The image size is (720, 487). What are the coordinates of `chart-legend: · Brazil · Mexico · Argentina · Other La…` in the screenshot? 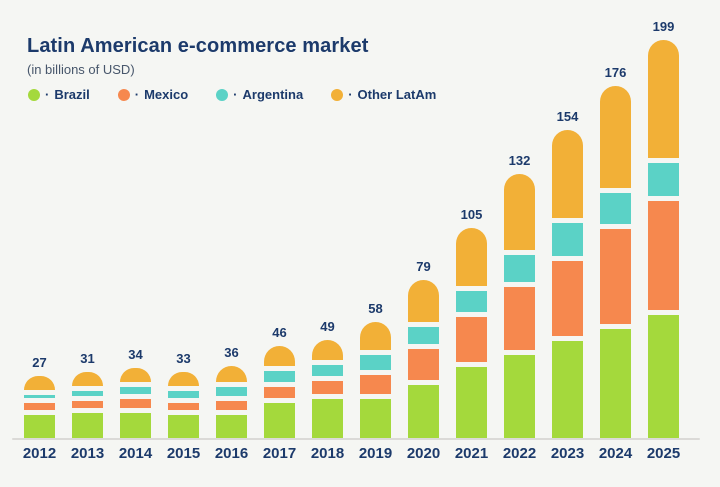 It's located at (232, 94).